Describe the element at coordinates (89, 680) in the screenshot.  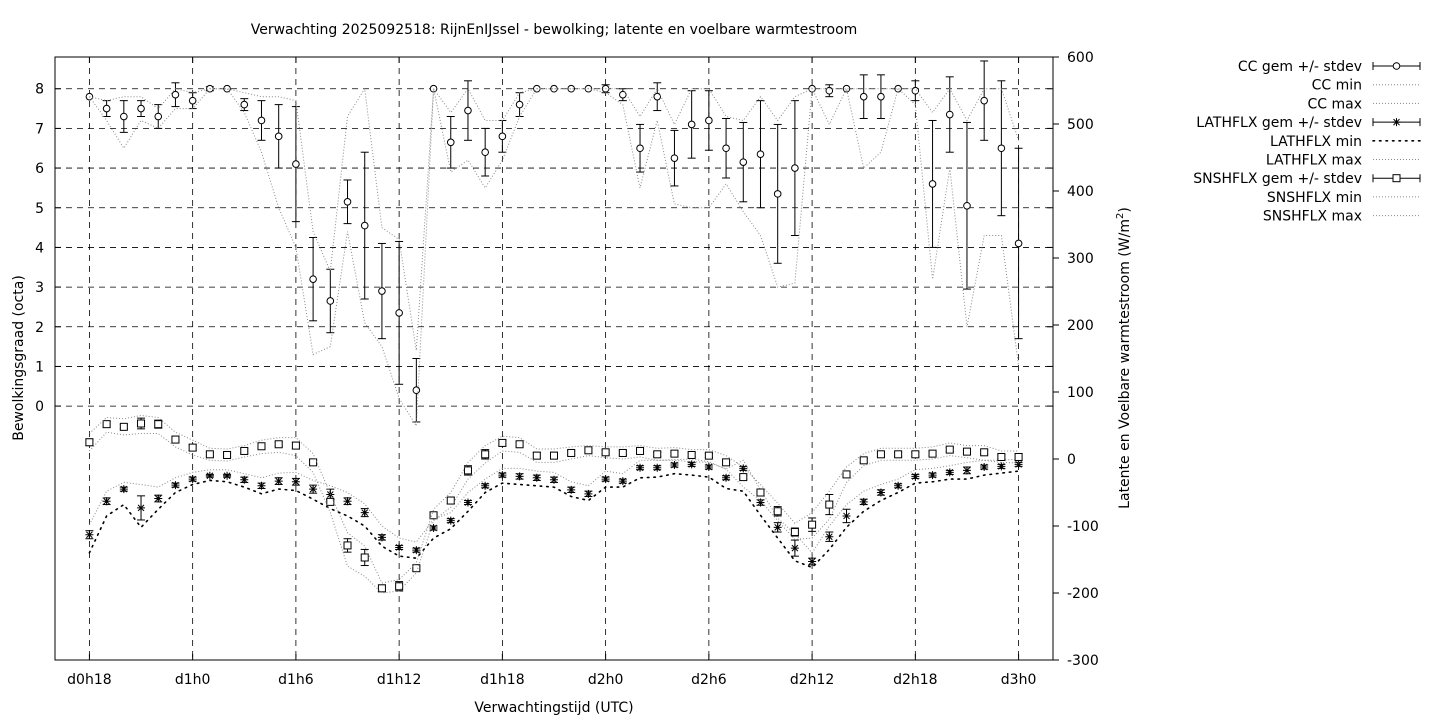
I see `x-tick-label: d0h18` at that location.